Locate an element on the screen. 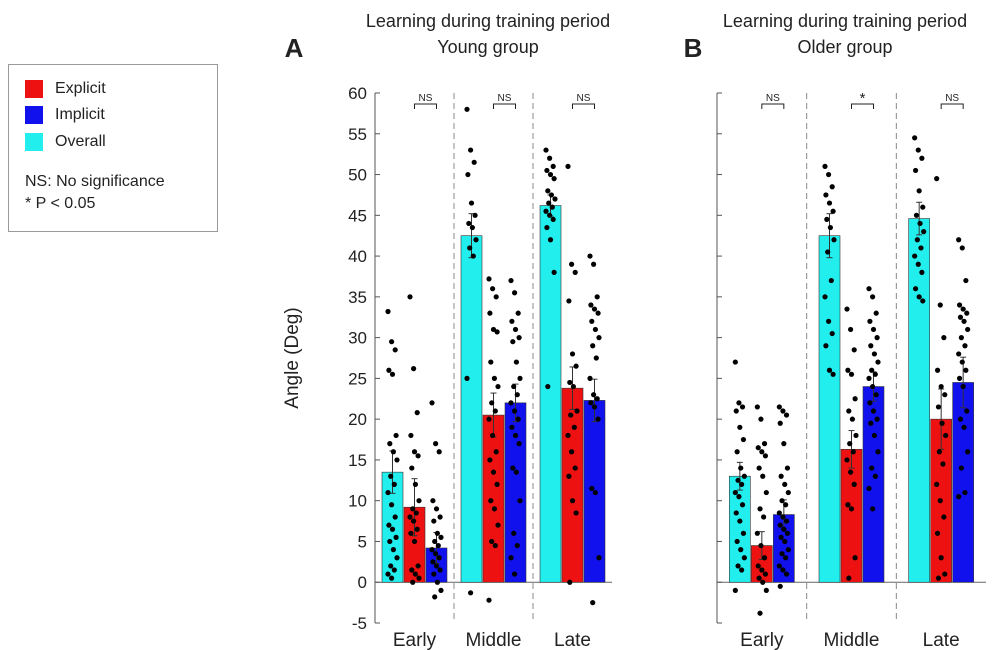 Image resolution: width=1002 pixels, height=650 pixels. legend-note-ns: NS: No significance is located at coordinates (95, 181).